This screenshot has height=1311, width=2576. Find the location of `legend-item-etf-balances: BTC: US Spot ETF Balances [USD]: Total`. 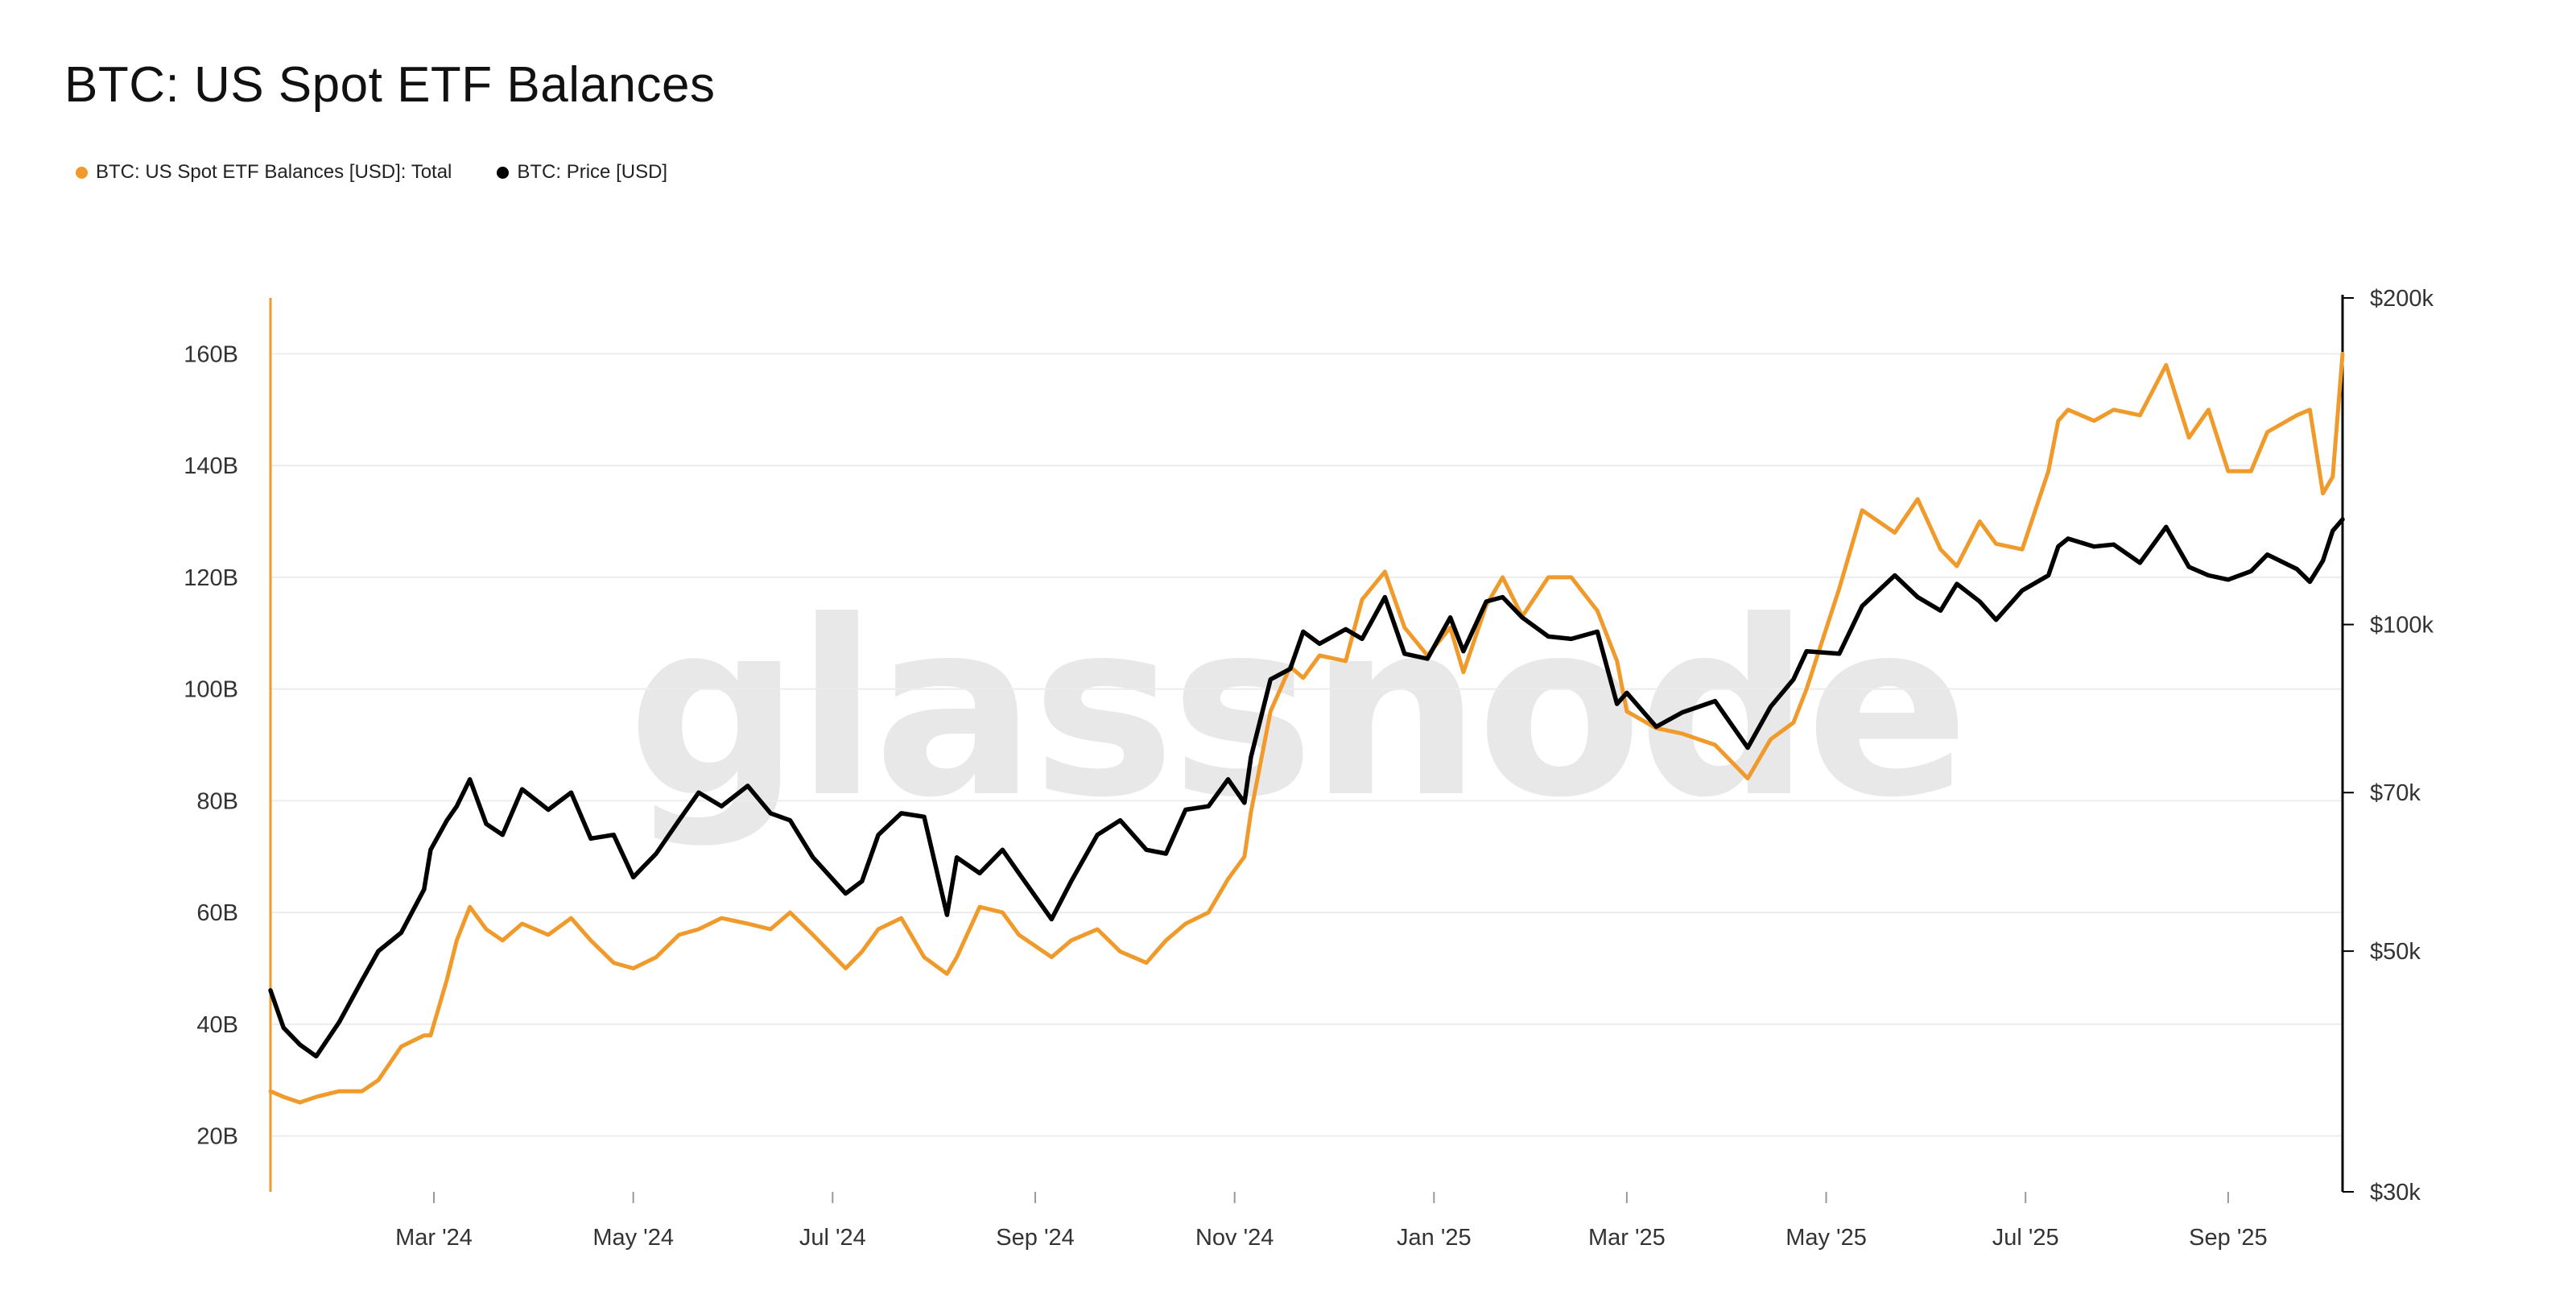

legend-item-etf-balances: BTC: US Spot ETF Balances [USD]: Total is located at coordinates (264, 172).